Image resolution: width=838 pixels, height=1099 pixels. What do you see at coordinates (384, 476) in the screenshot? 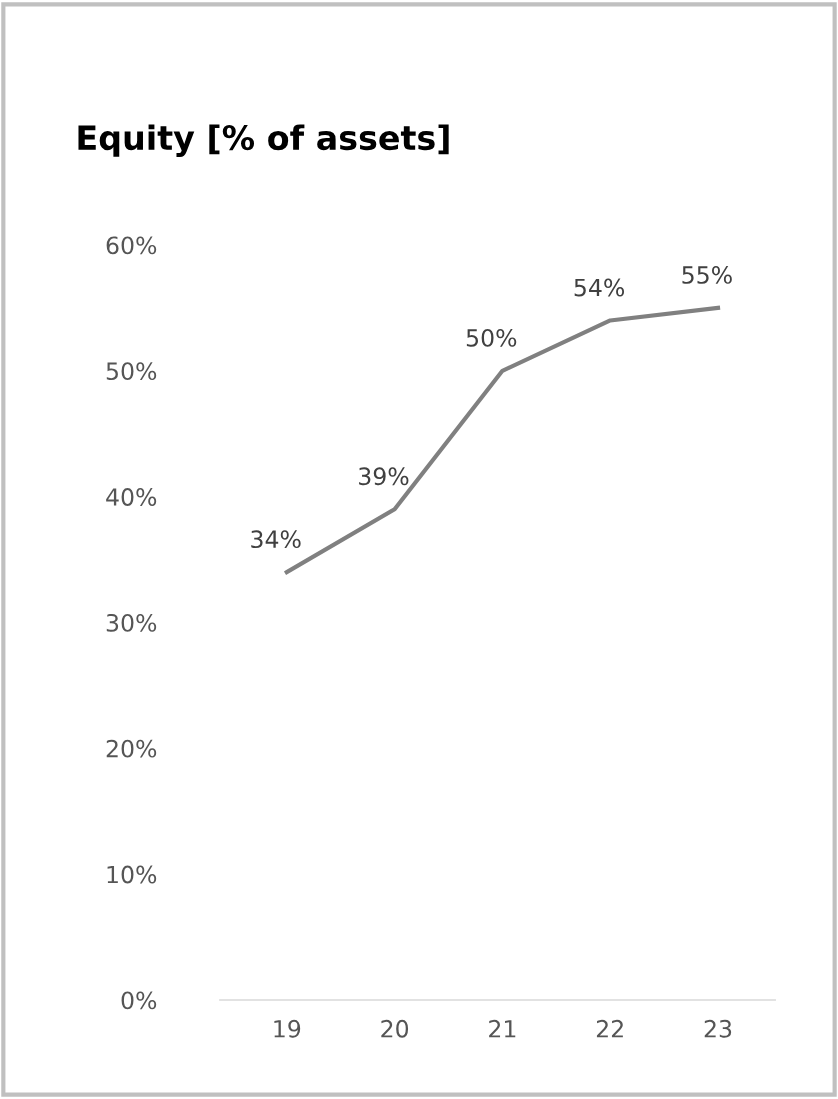
I see `data-label: 39%` at bounding box center [384, 476].